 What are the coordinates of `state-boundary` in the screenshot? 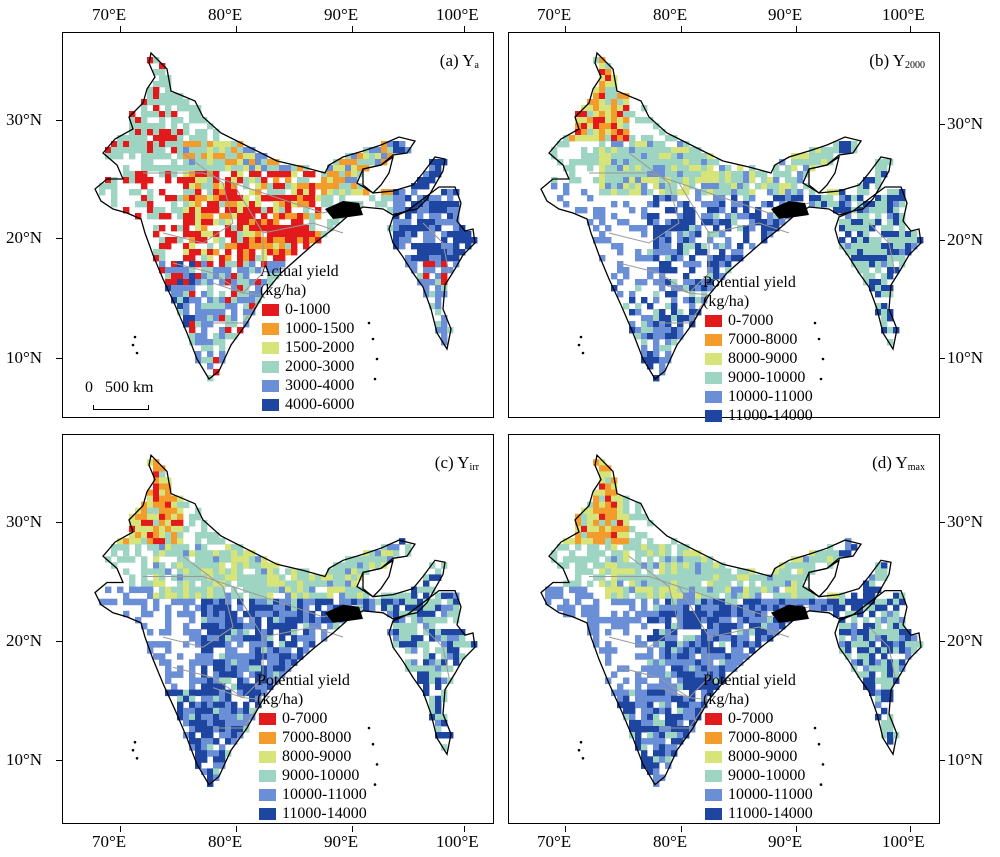 It's located at (684, 238).